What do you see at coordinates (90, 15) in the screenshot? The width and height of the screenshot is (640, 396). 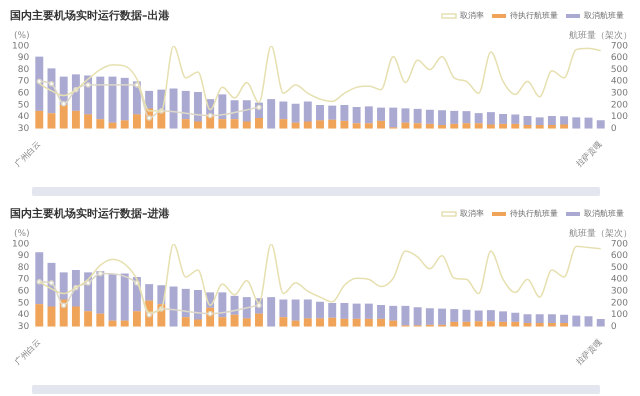 I see `chart-title: 国内主要机场实时运行数据–出港` at bounding box center [90, 15].